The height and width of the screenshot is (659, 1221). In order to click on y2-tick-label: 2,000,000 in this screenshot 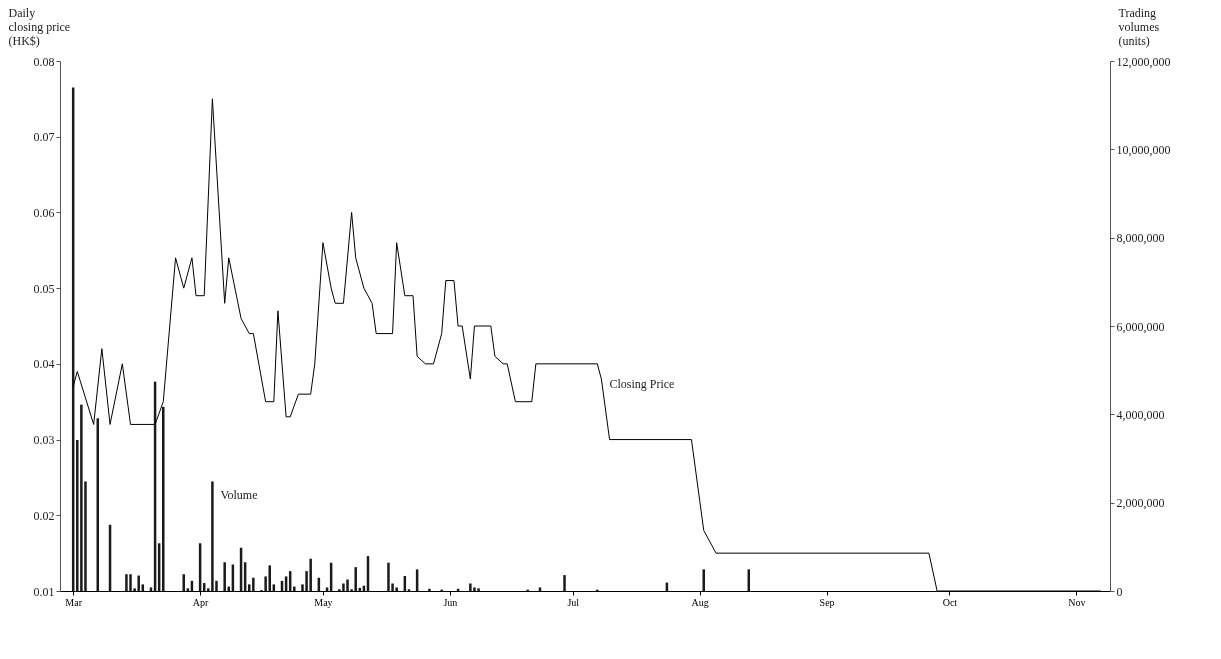, I will do `click(1140, 503)`.